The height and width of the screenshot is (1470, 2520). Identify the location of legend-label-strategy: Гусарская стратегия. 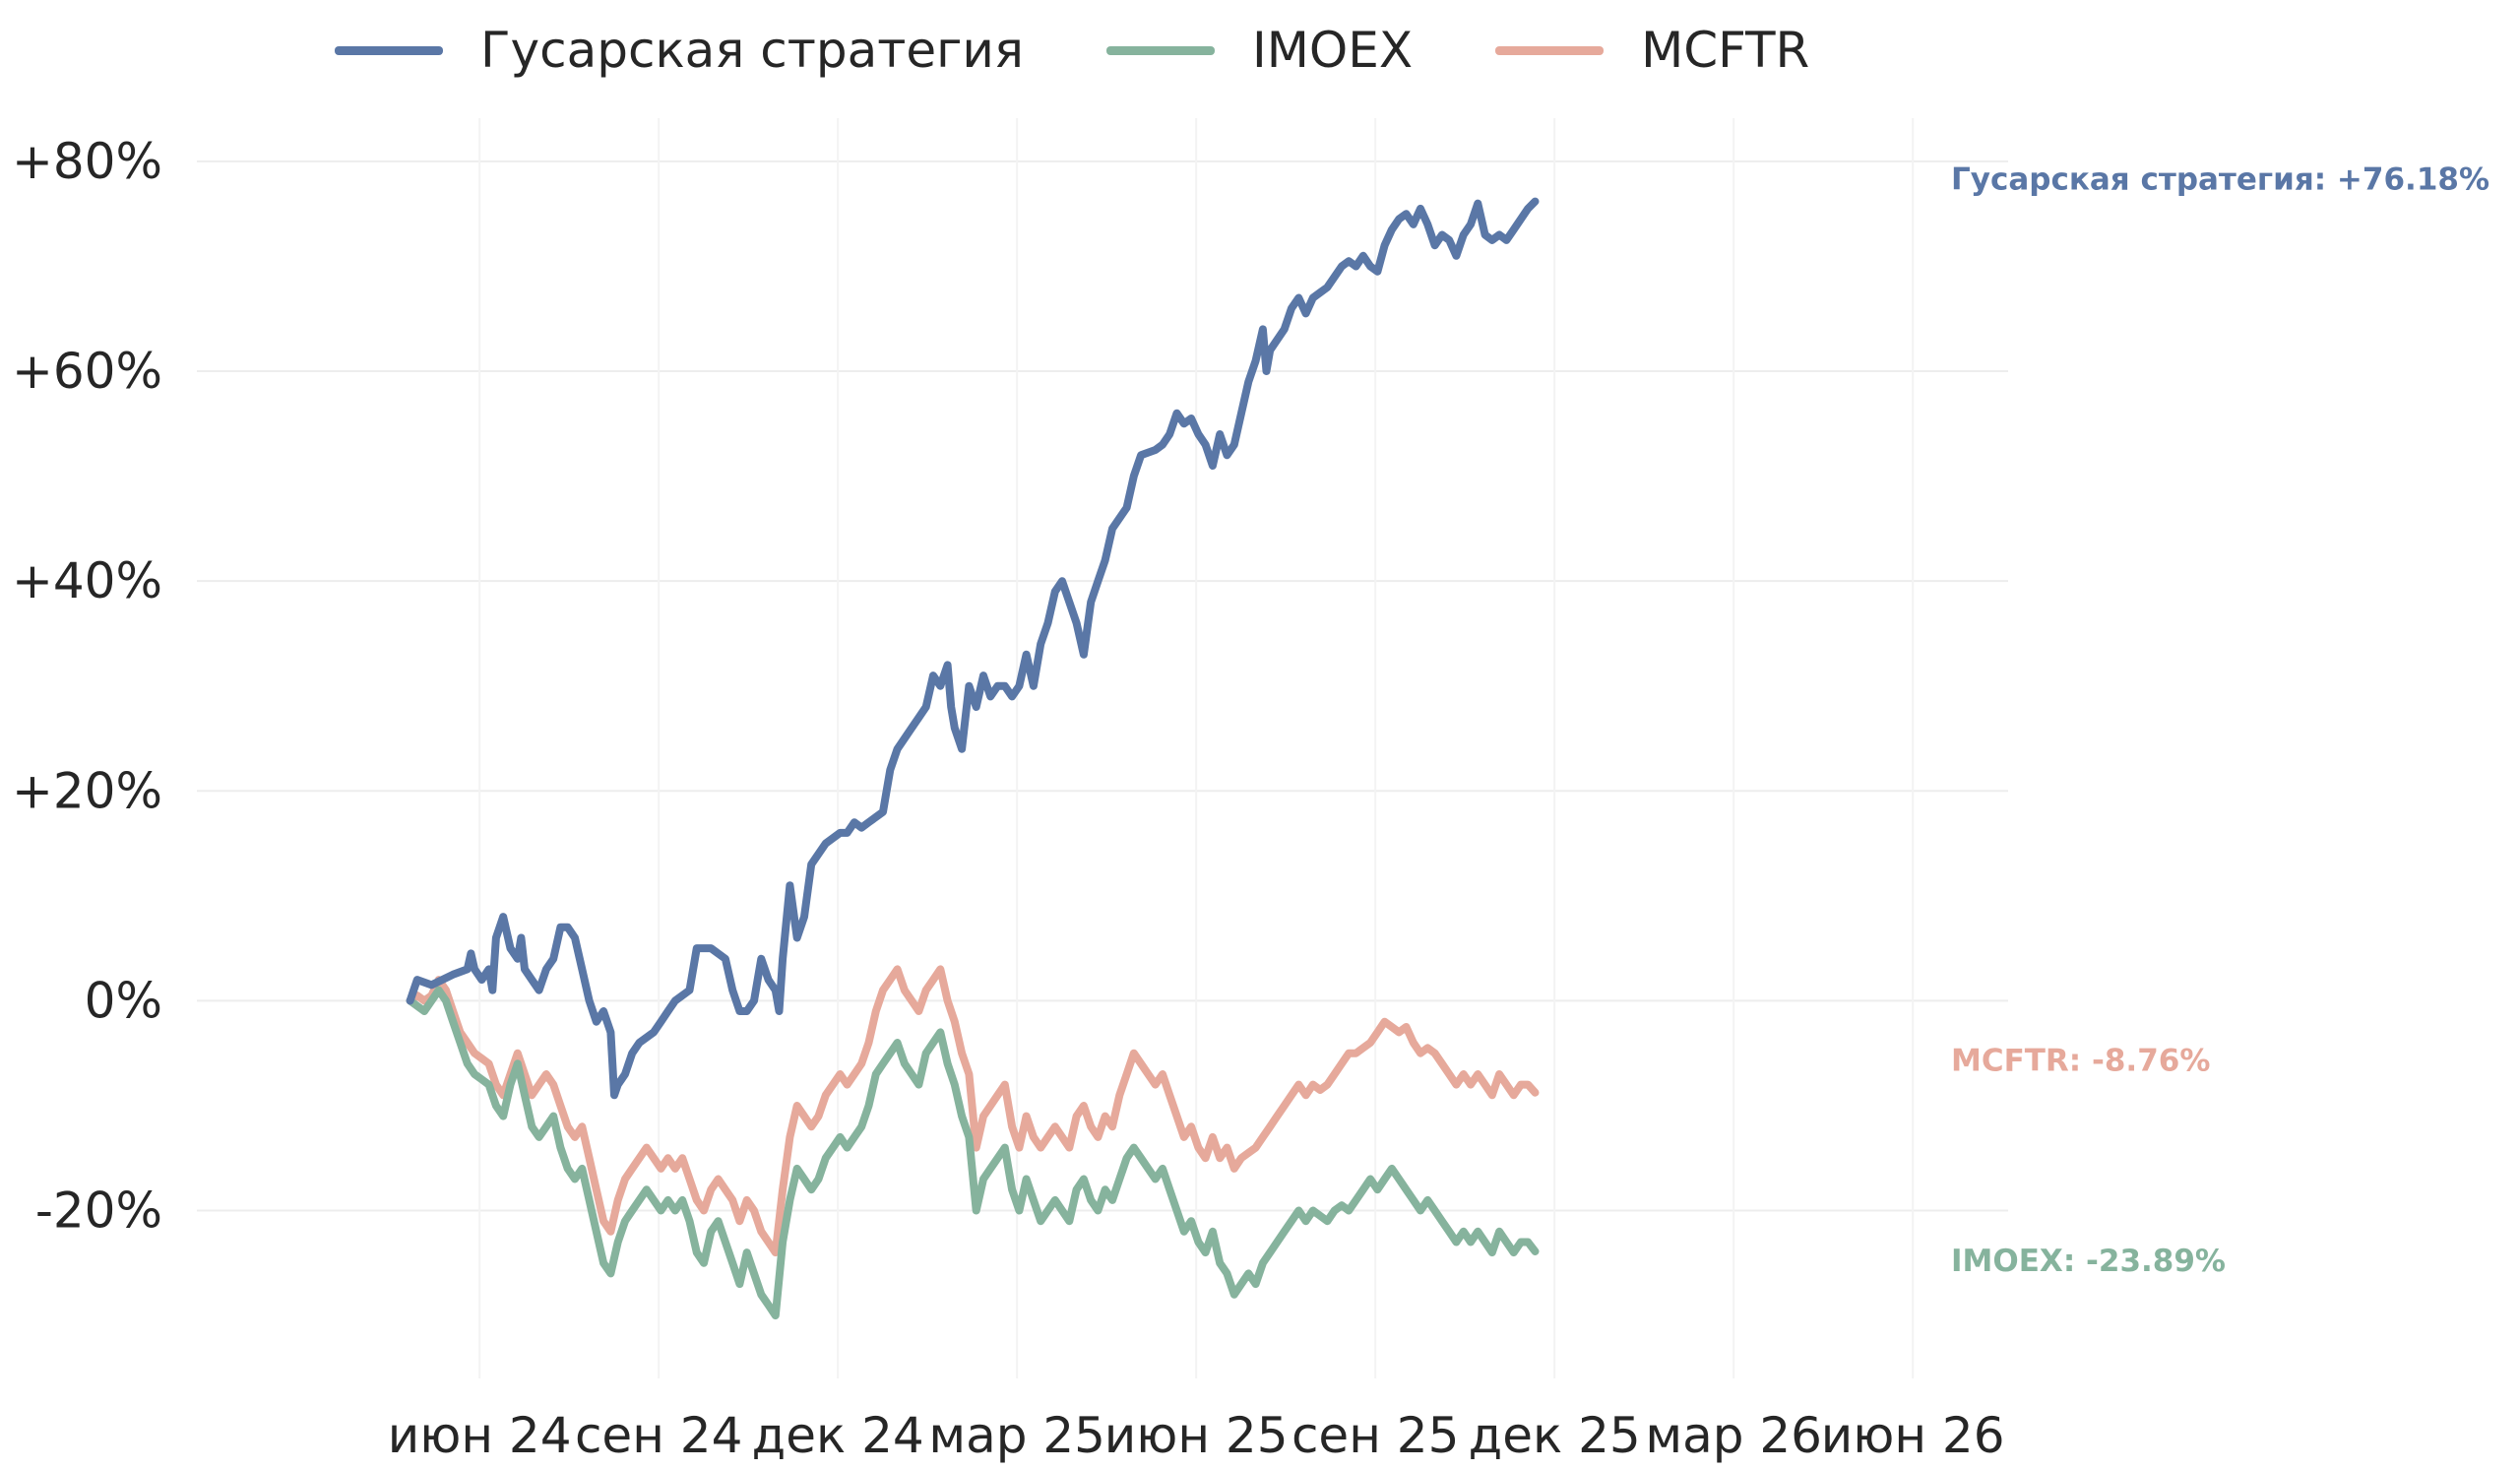
(752, 50).